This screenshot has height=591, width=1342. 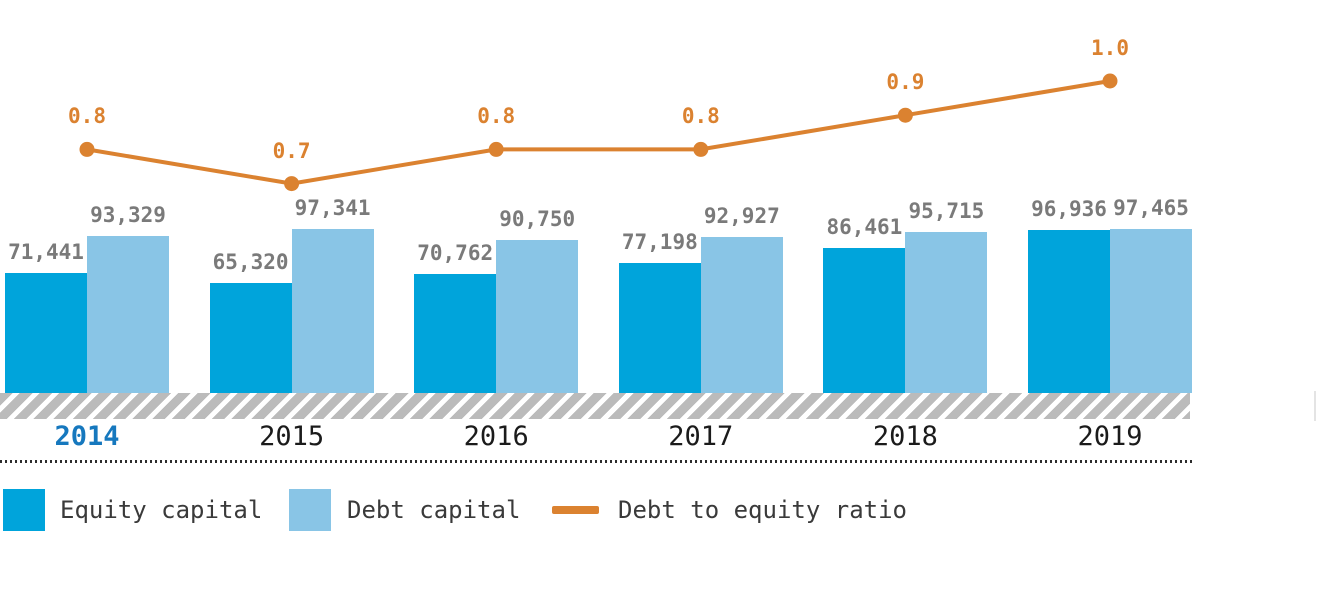 I want to click on ratio-label-2014: 0.8, so click(x=87, y=116).